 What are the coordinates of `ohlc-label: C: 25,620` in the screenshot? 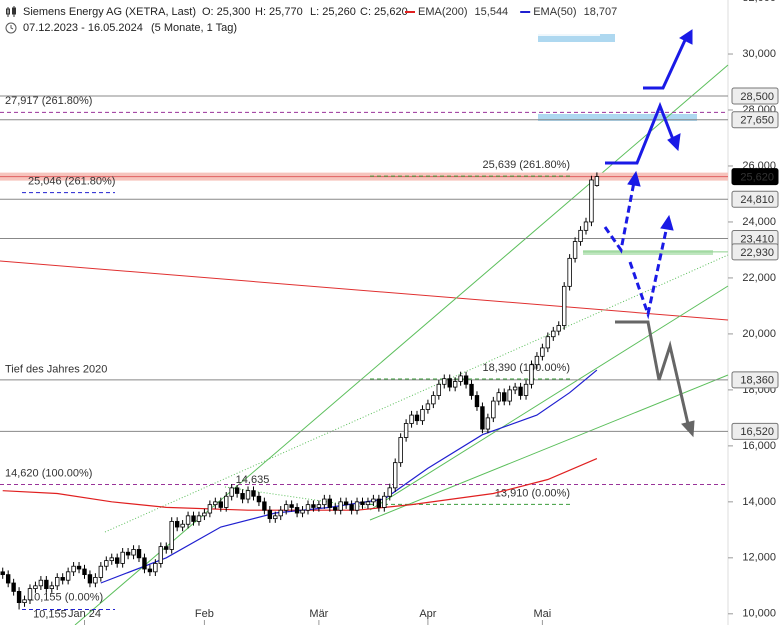 It's located at (384, 12).